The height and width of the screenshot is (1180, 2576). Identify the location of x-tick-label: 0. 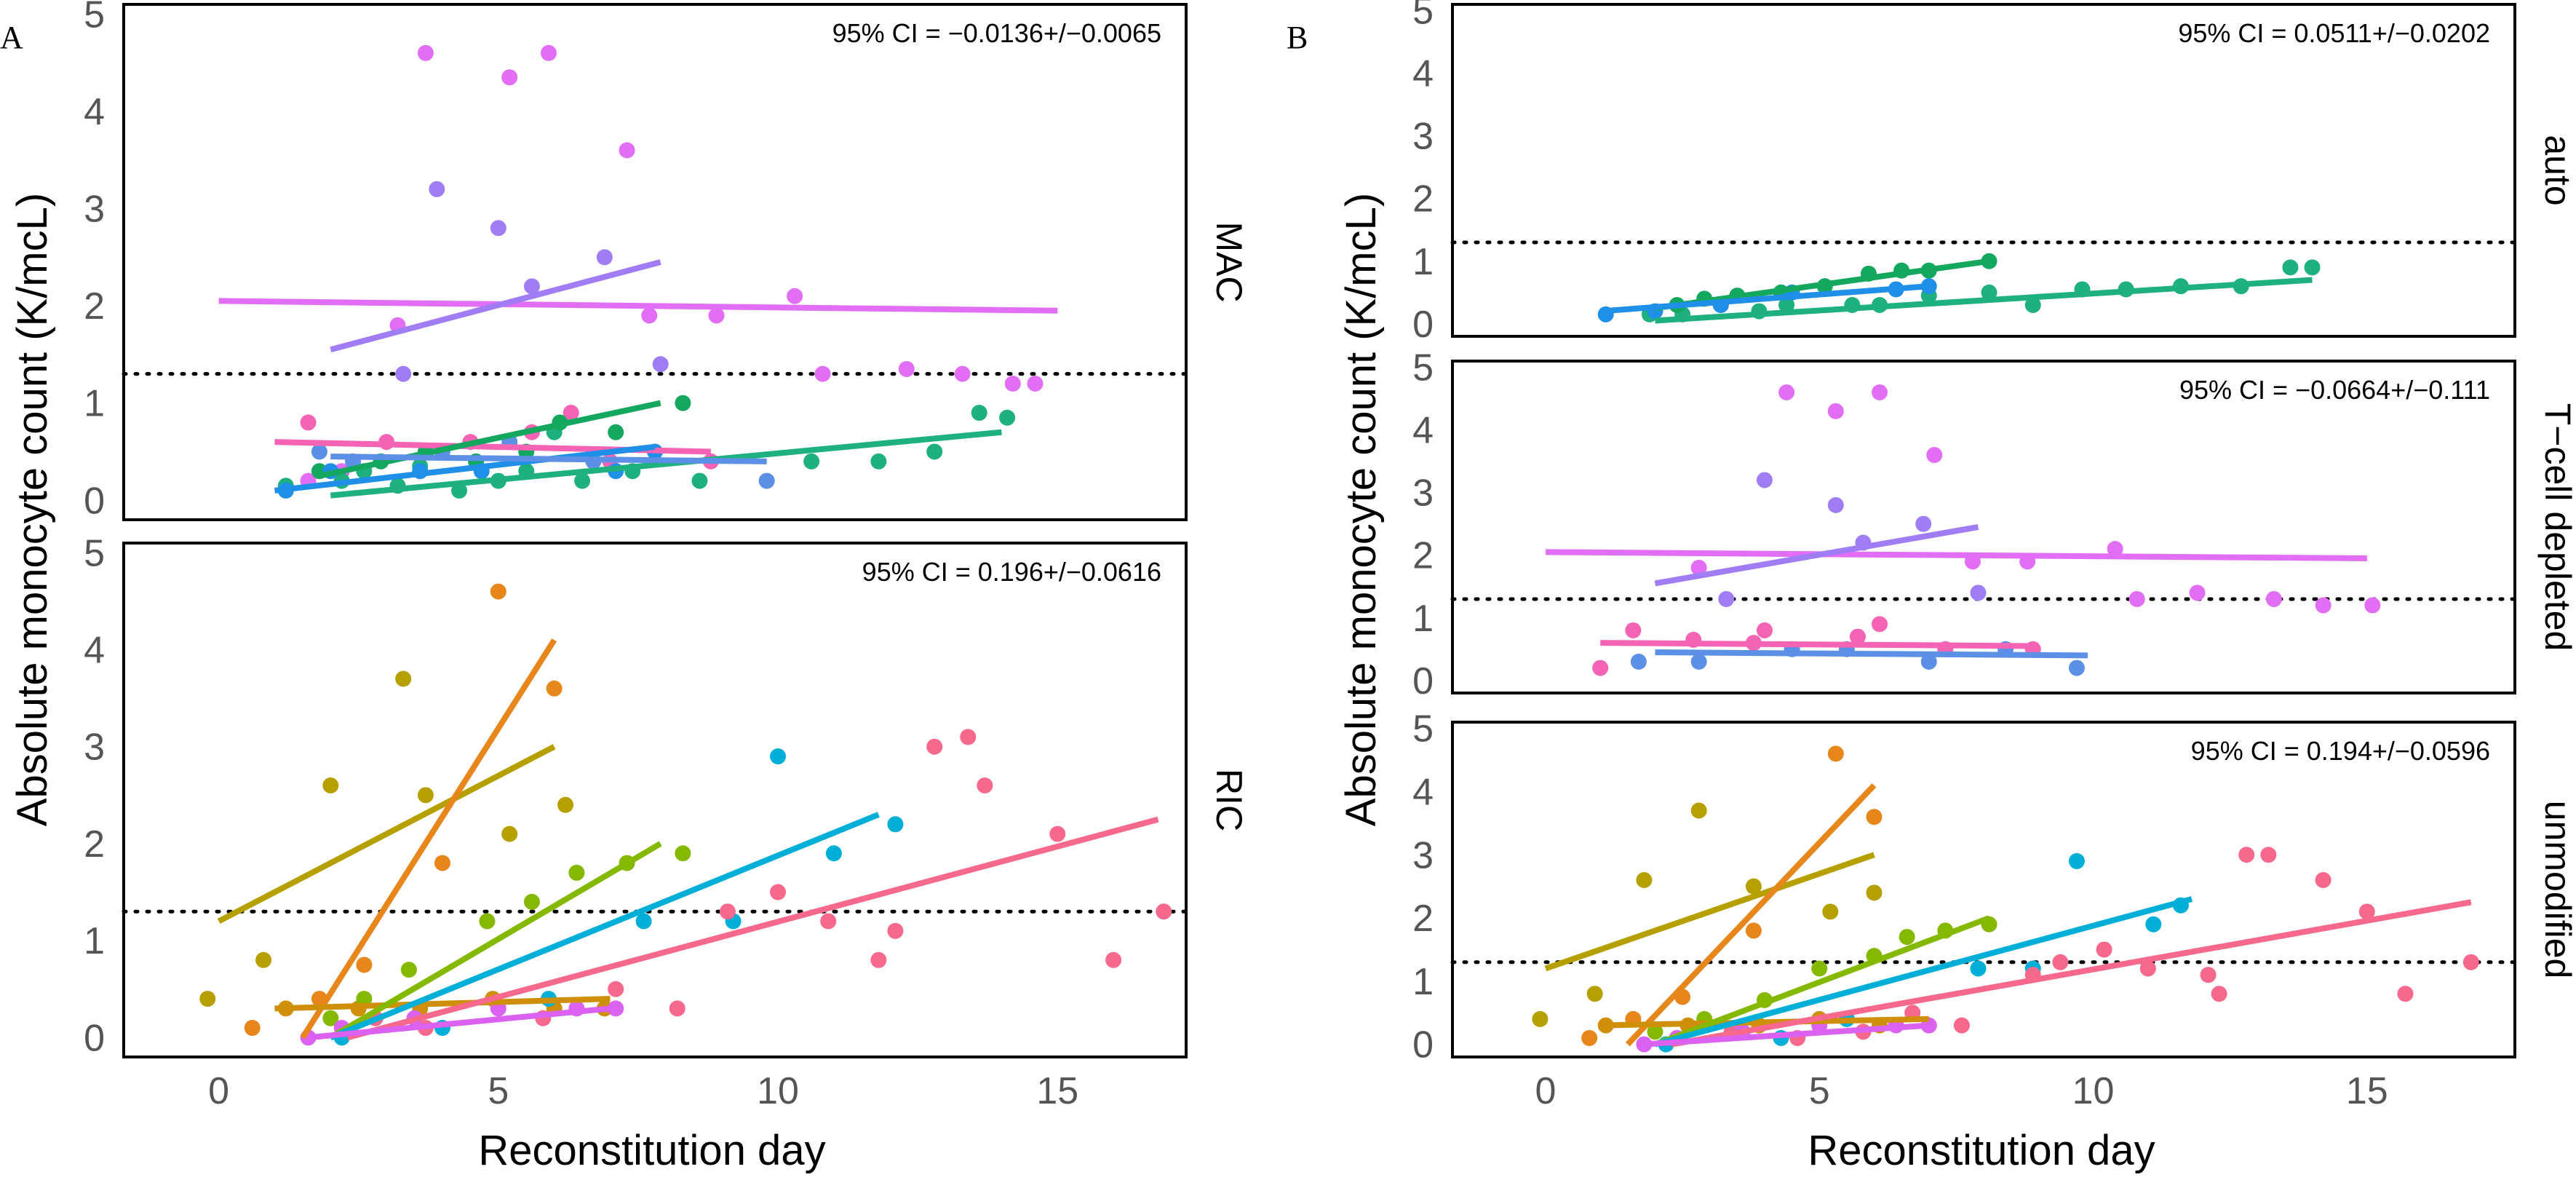
(1545, 1091).